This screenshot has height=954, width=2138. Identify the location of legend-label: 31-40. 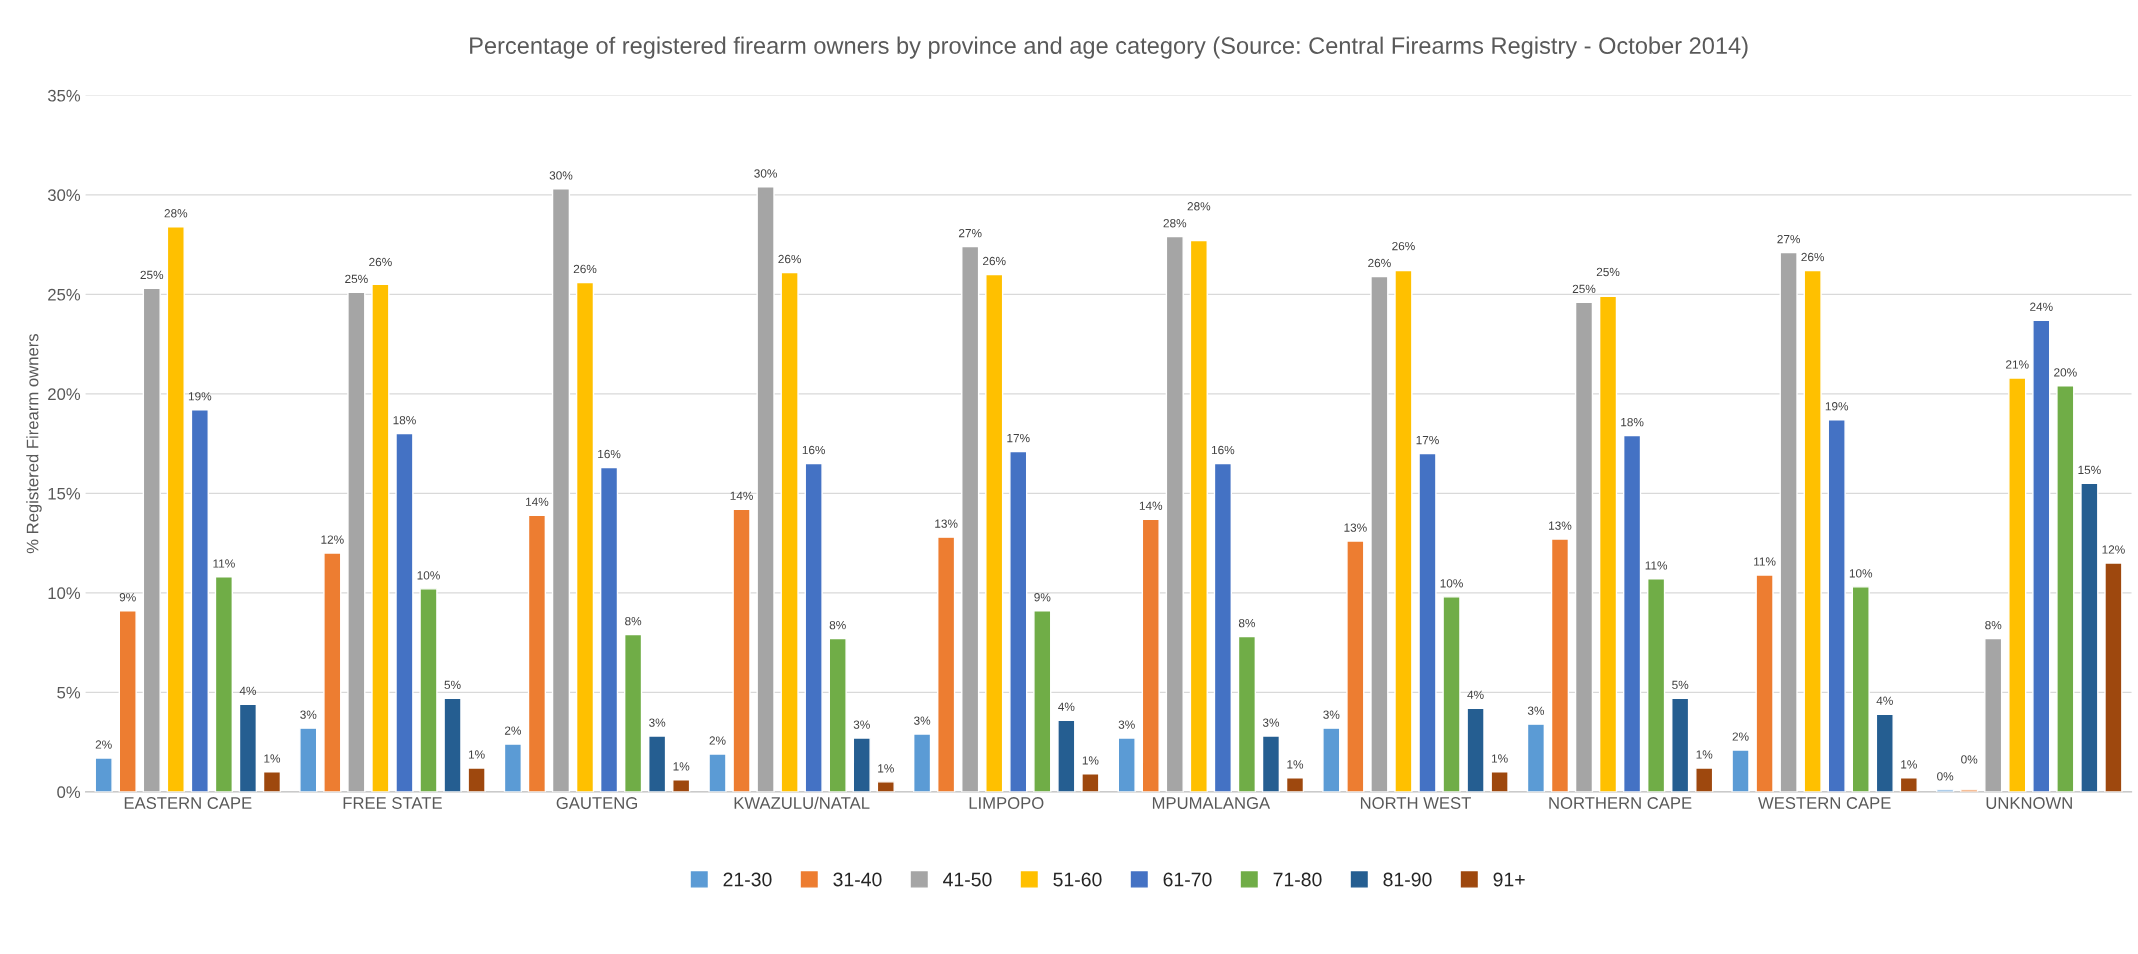
(857, 879).